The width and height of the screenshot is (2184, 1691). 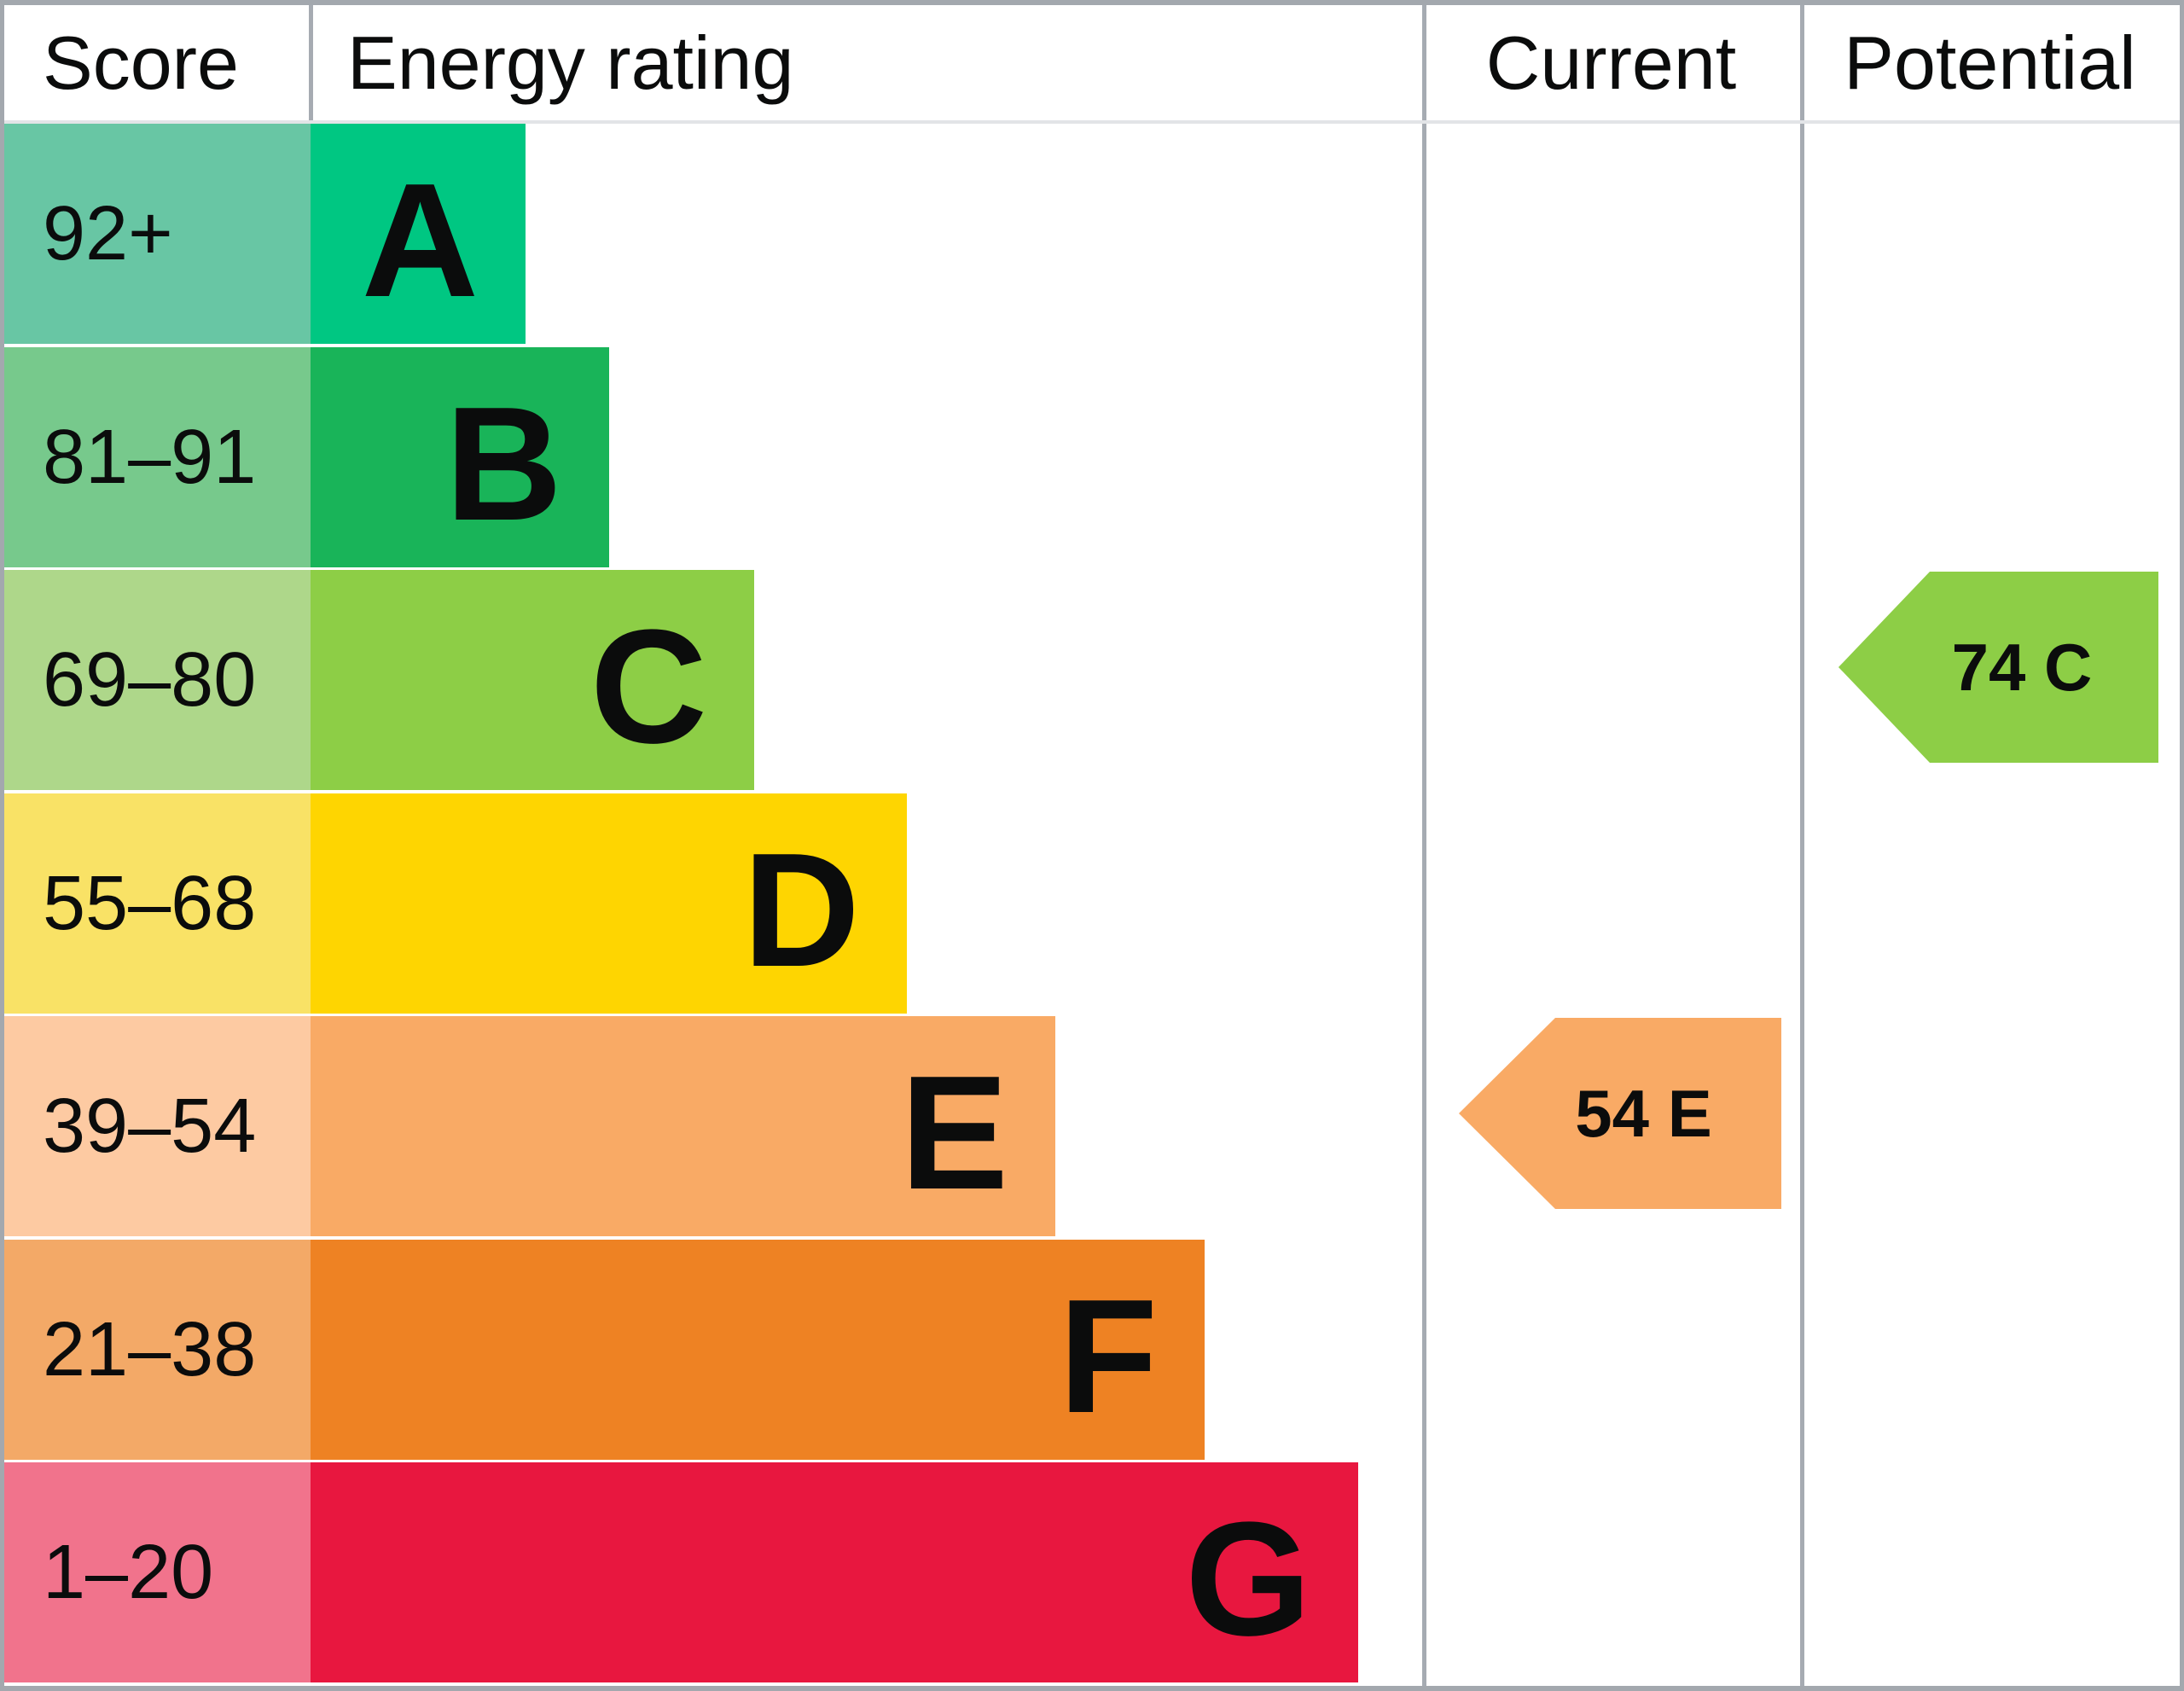 What do you see at coordinates (108, 233) in the screenshot?
I see `score-range-label: 92+` at bounding box center [108, 233].